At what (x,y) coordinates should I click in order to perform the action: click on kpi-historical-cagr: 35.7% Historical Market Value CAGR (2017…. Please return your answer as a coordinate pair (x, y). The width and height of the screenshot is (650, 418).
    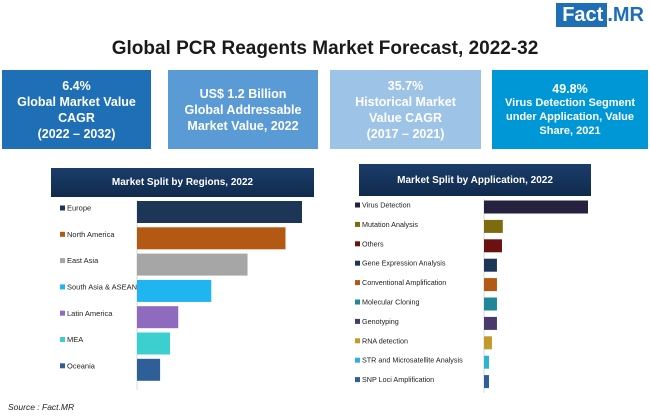
    Looking at the image, I should click on (405, 109).